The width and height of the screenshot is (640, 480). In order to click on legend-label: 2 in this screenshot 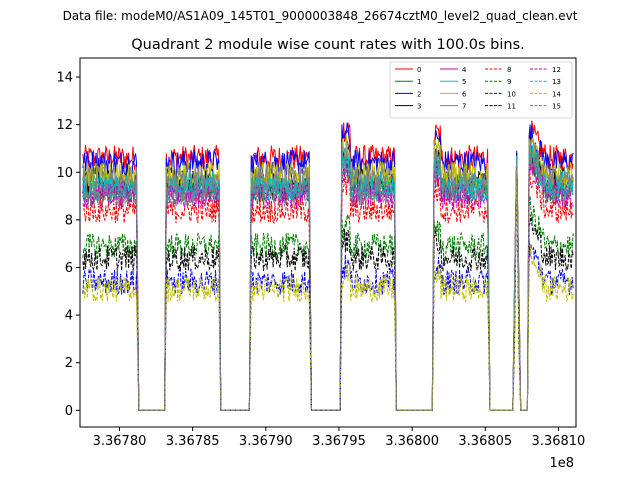, I will do `click(419, 94)`.